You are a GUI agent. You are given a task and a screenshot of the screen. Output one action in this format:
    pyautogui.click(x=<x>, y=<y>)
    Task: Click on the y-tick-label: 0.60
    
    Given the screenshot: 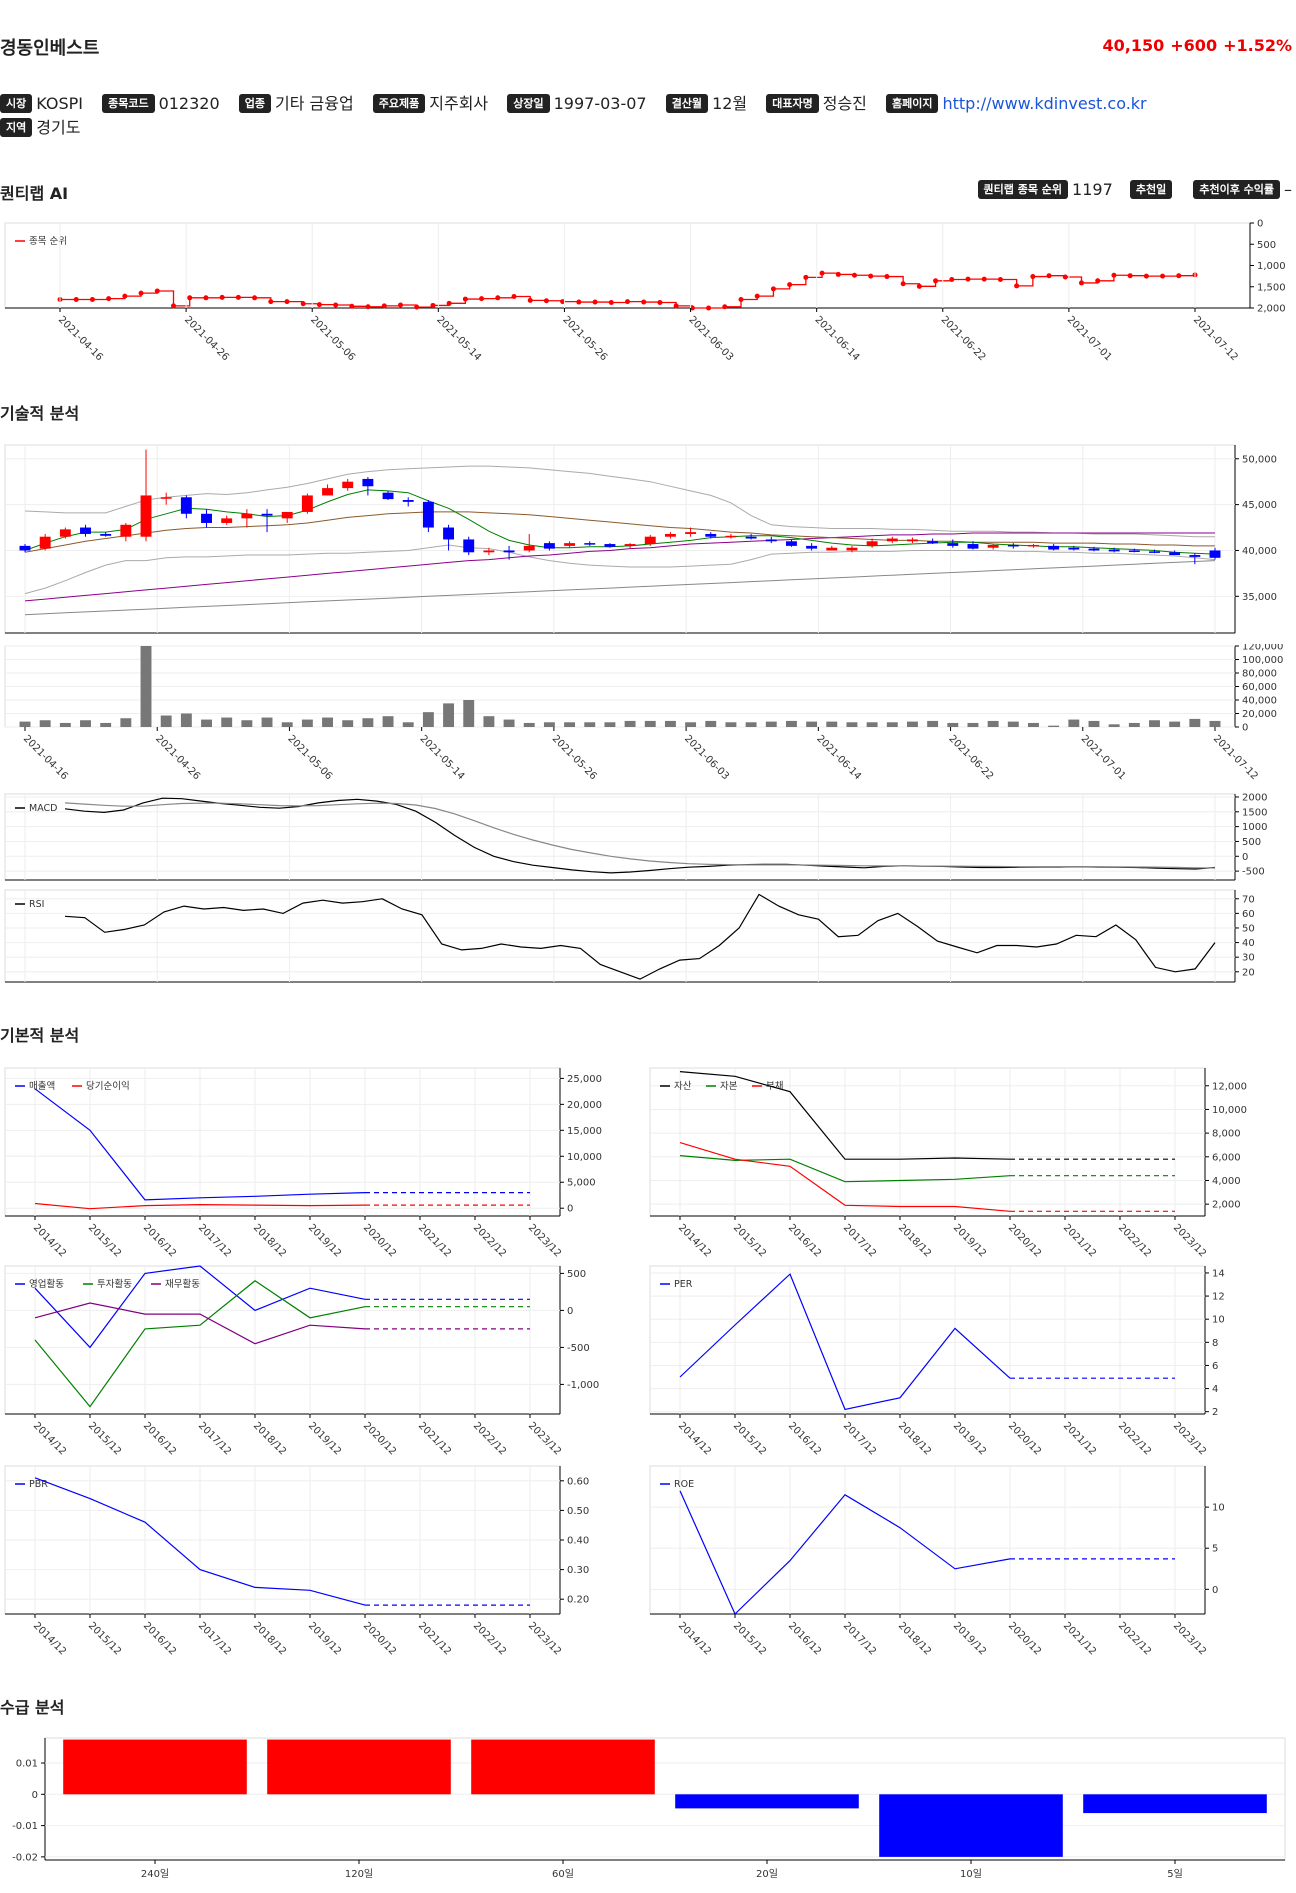 What is the action you would take?
    pyautogui.click(x=578, y=1481)
    